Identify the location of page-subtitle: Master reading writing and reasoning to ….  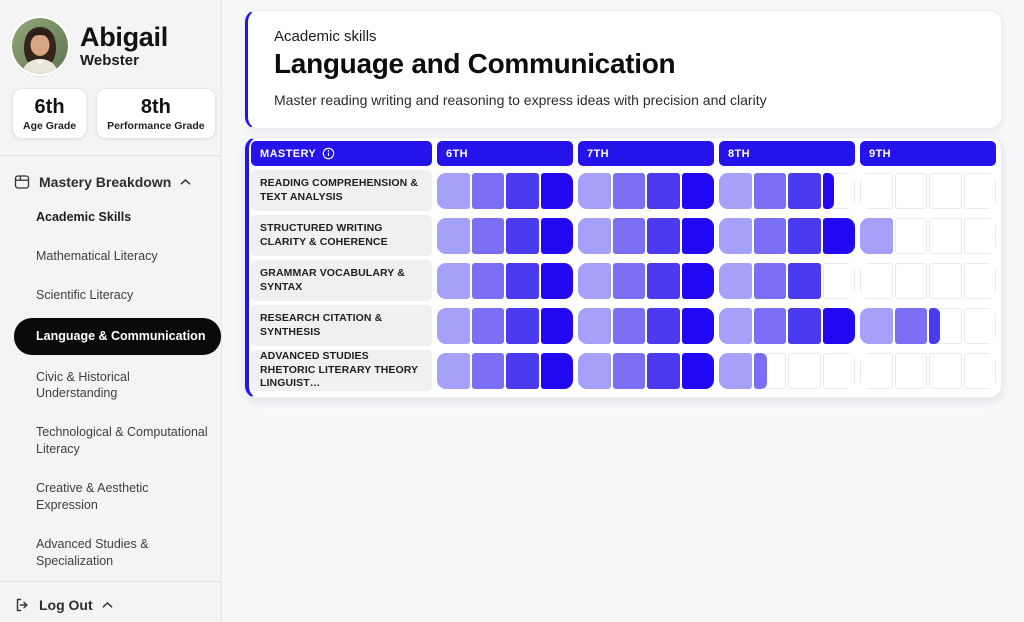
(520, 100).